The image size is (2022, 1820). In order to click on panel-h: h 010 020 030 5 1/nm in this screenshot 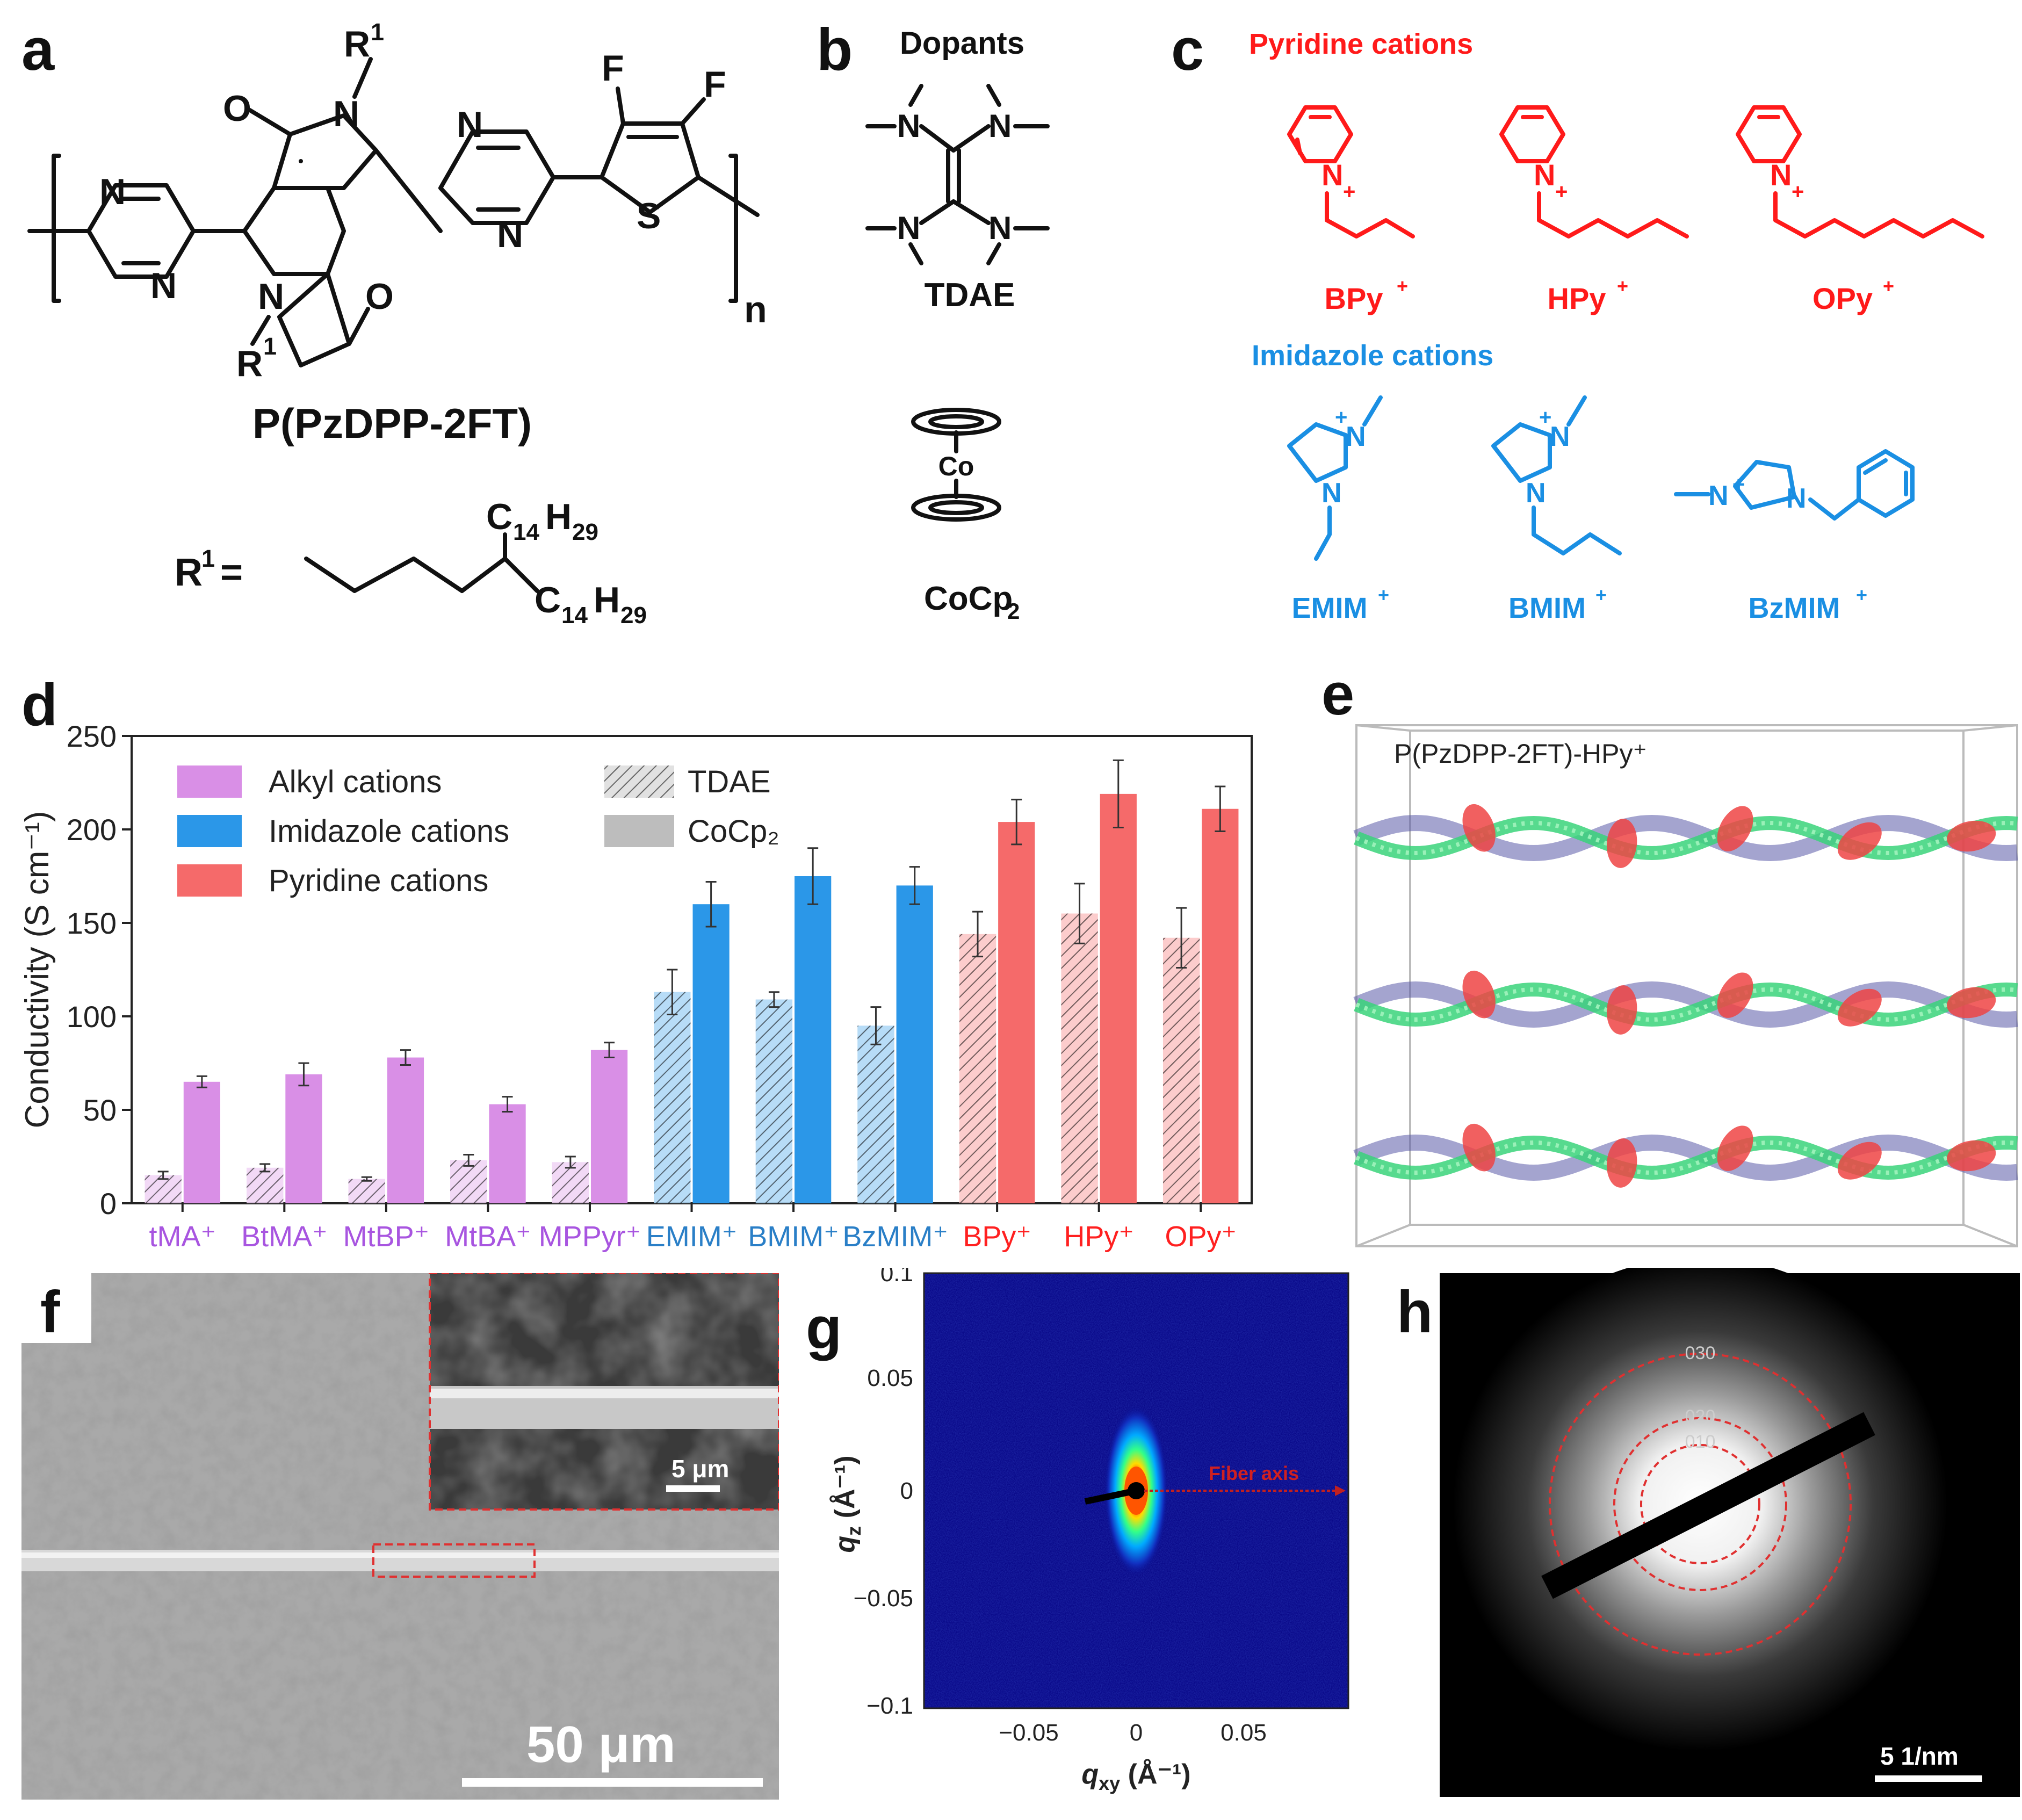, I will do `click(1709, 1536)`.